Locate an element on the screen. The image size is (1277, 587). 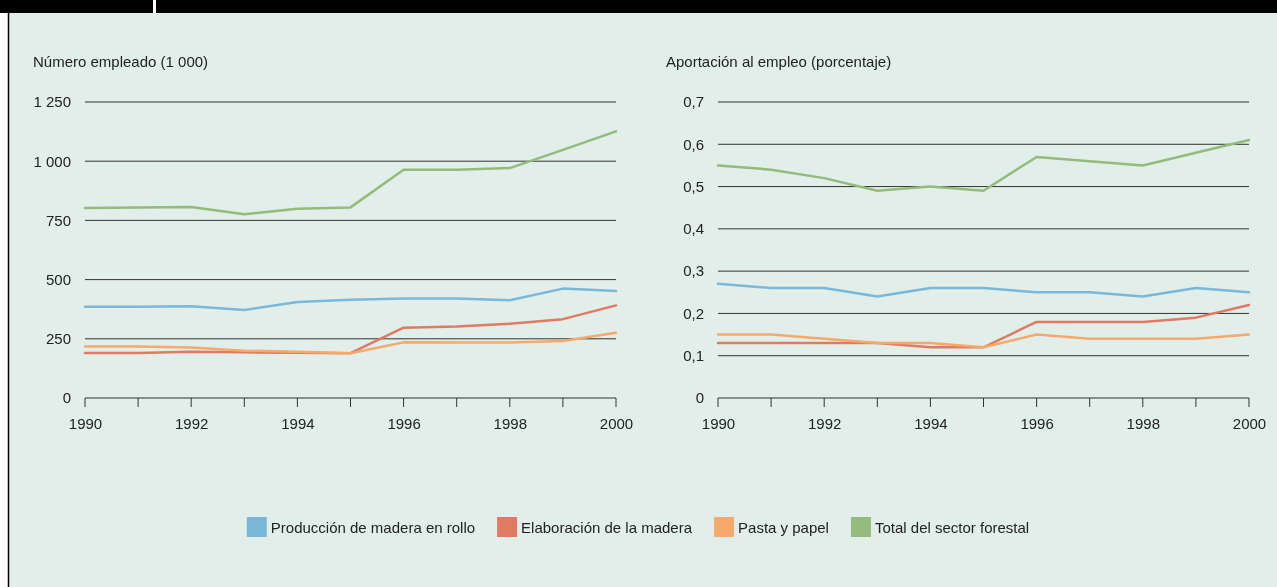
legend-label: Producción de madera en rollo is located at coordinates (373, 527).